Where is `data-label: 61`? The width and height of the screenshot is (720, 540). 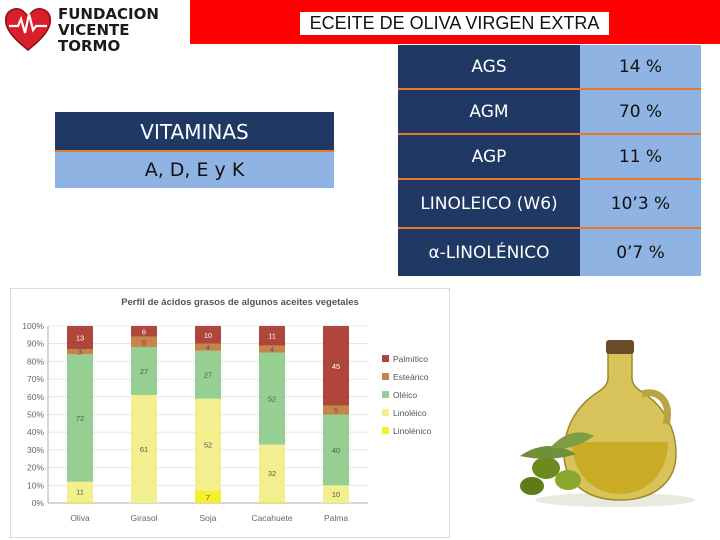 data-label: 61 is located at coordinates (144, 449).